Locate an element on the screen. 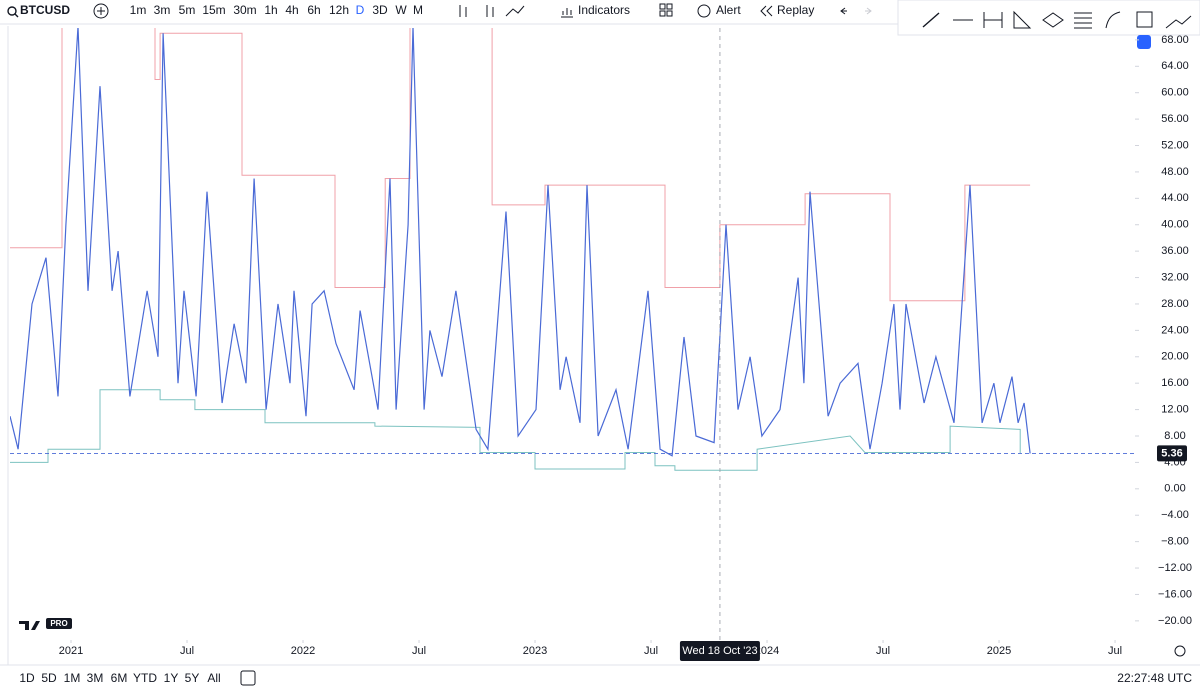 Image resolution: width=1200 pixels, height=698 pixels. interval-button: 30m is located at coordinates (244, 10).